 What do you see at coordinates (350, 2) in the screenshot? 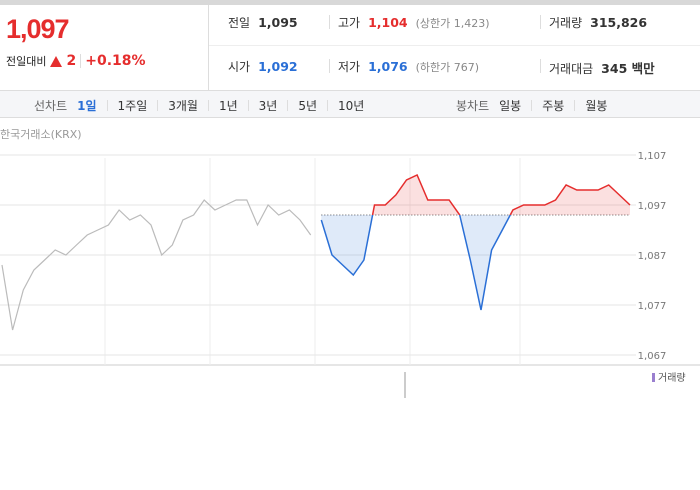
I see `top-bar` at bounding box center [350, 2].